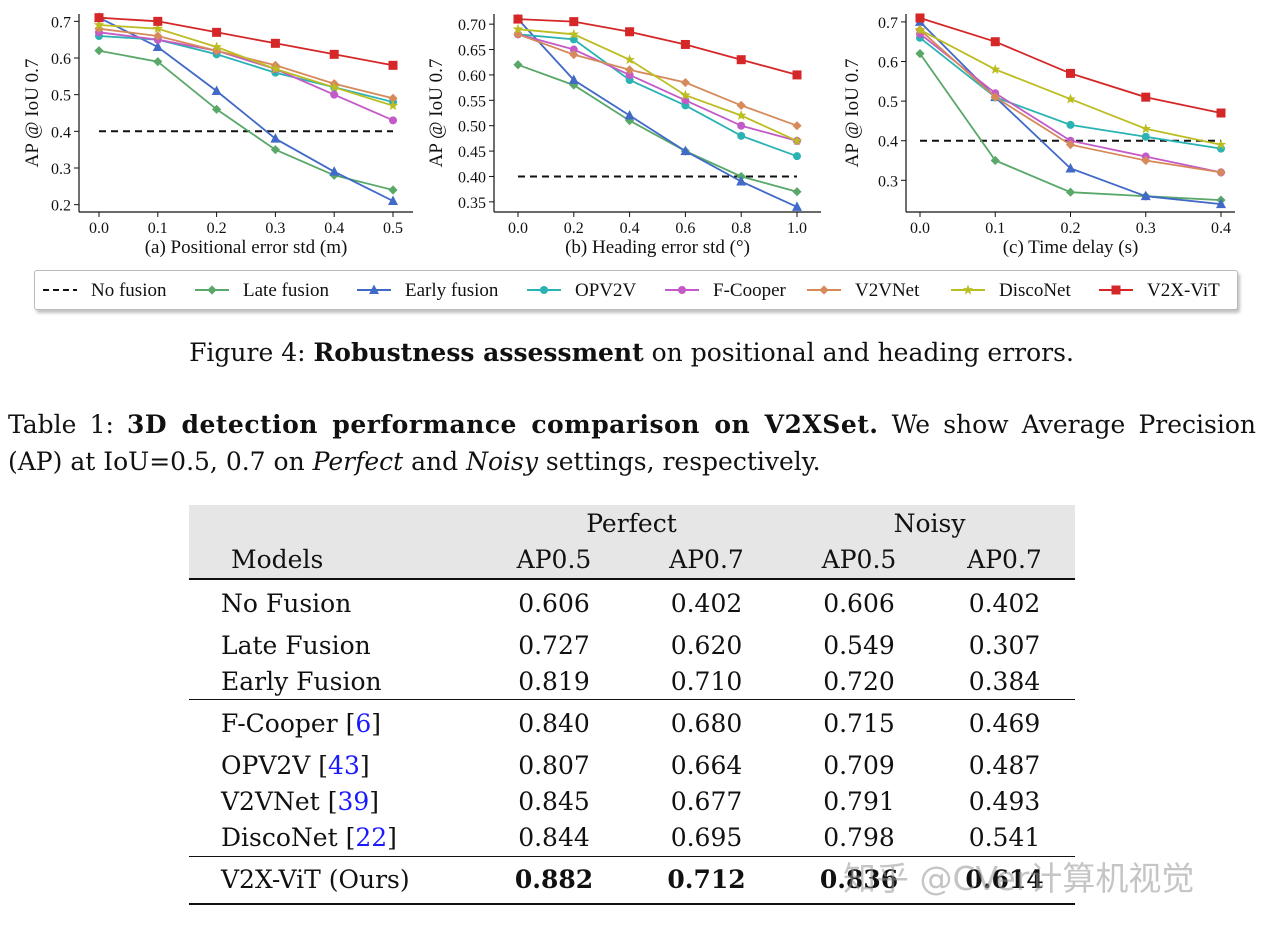 This screenshot has height=926, width=1263. I want to click on table-cell: 0.664, so click(706, 765).